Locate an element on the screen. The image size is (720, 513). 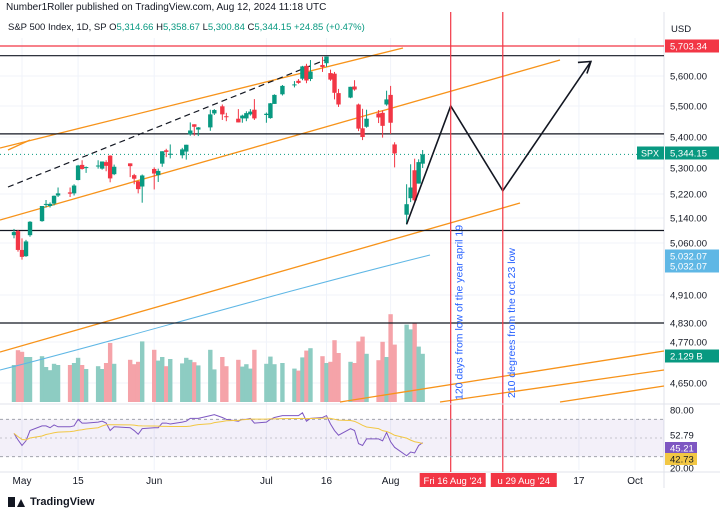
date-markers is located at coordinates (477, 242).